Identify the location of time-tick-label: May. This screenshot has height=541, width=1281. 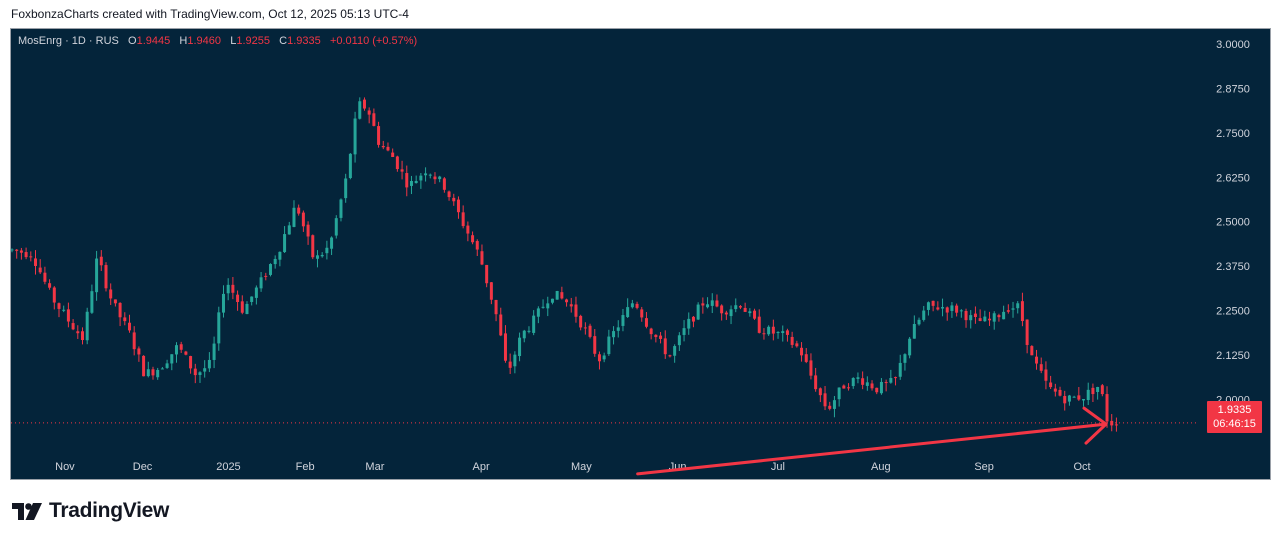
(581, 467).